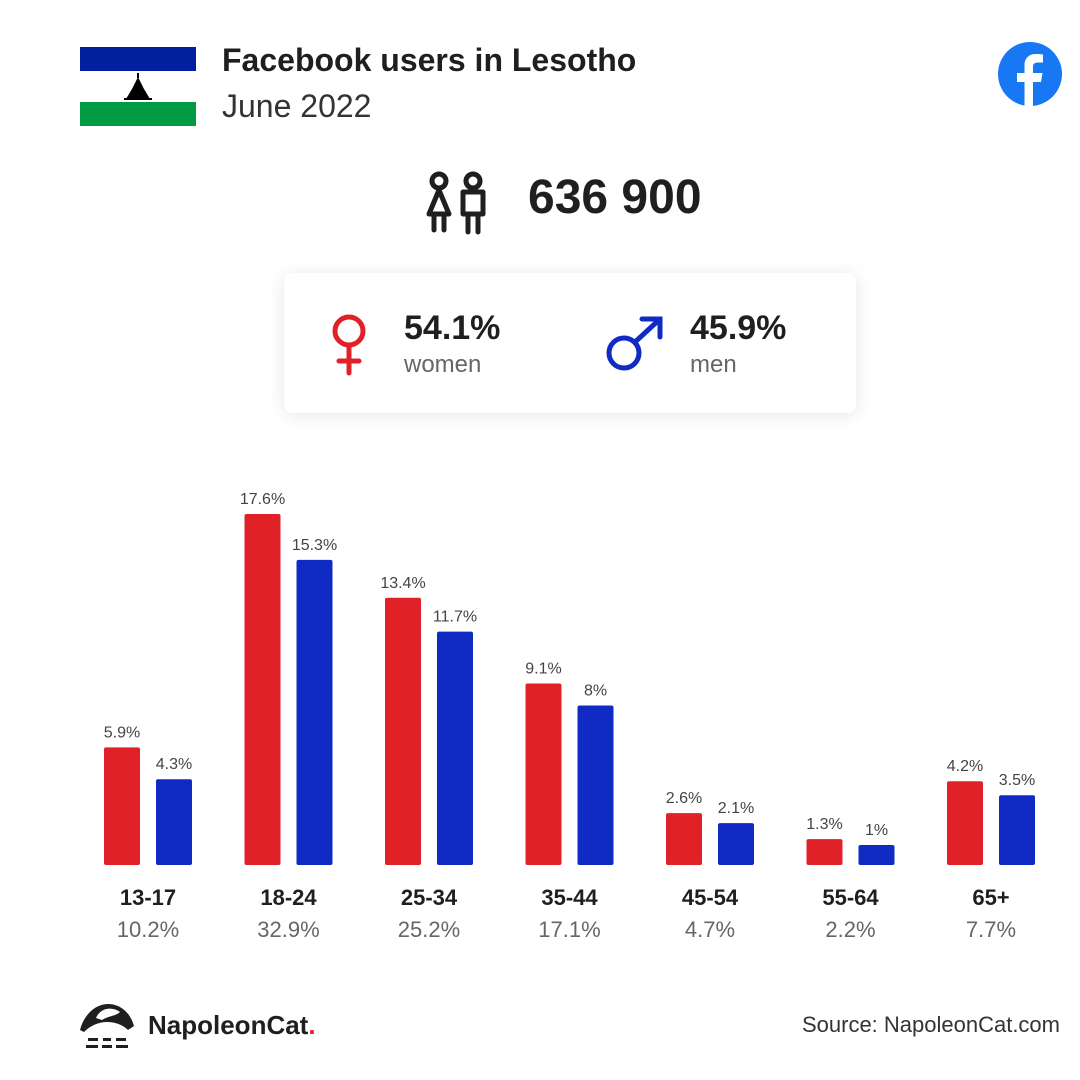 This screenshot has width=1080, height=1080. I want to click on brand-name-text: NapoleonCat, so click(228, 1025).